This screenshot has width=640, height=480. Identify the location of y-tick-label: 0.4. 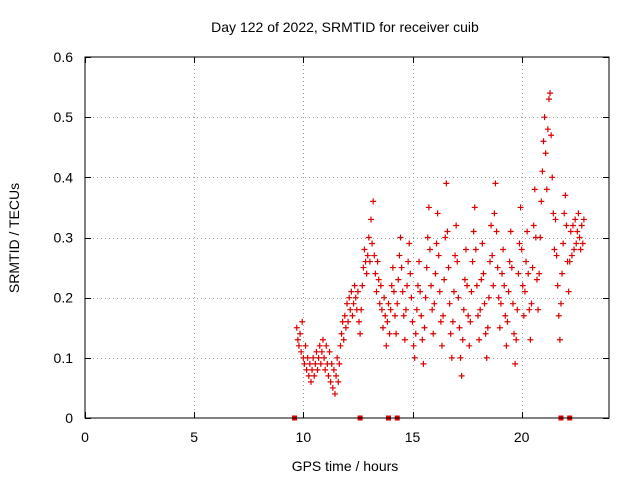
(64, 177).